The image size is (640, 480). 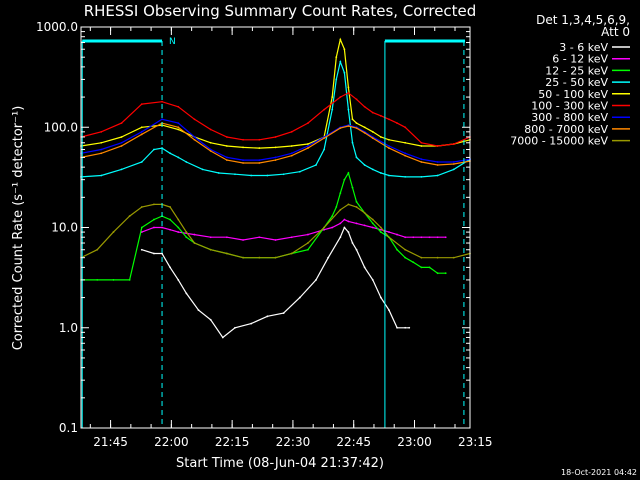 I want to click on legend-label: 3 - 6 keV, so click(x=583, y=47).